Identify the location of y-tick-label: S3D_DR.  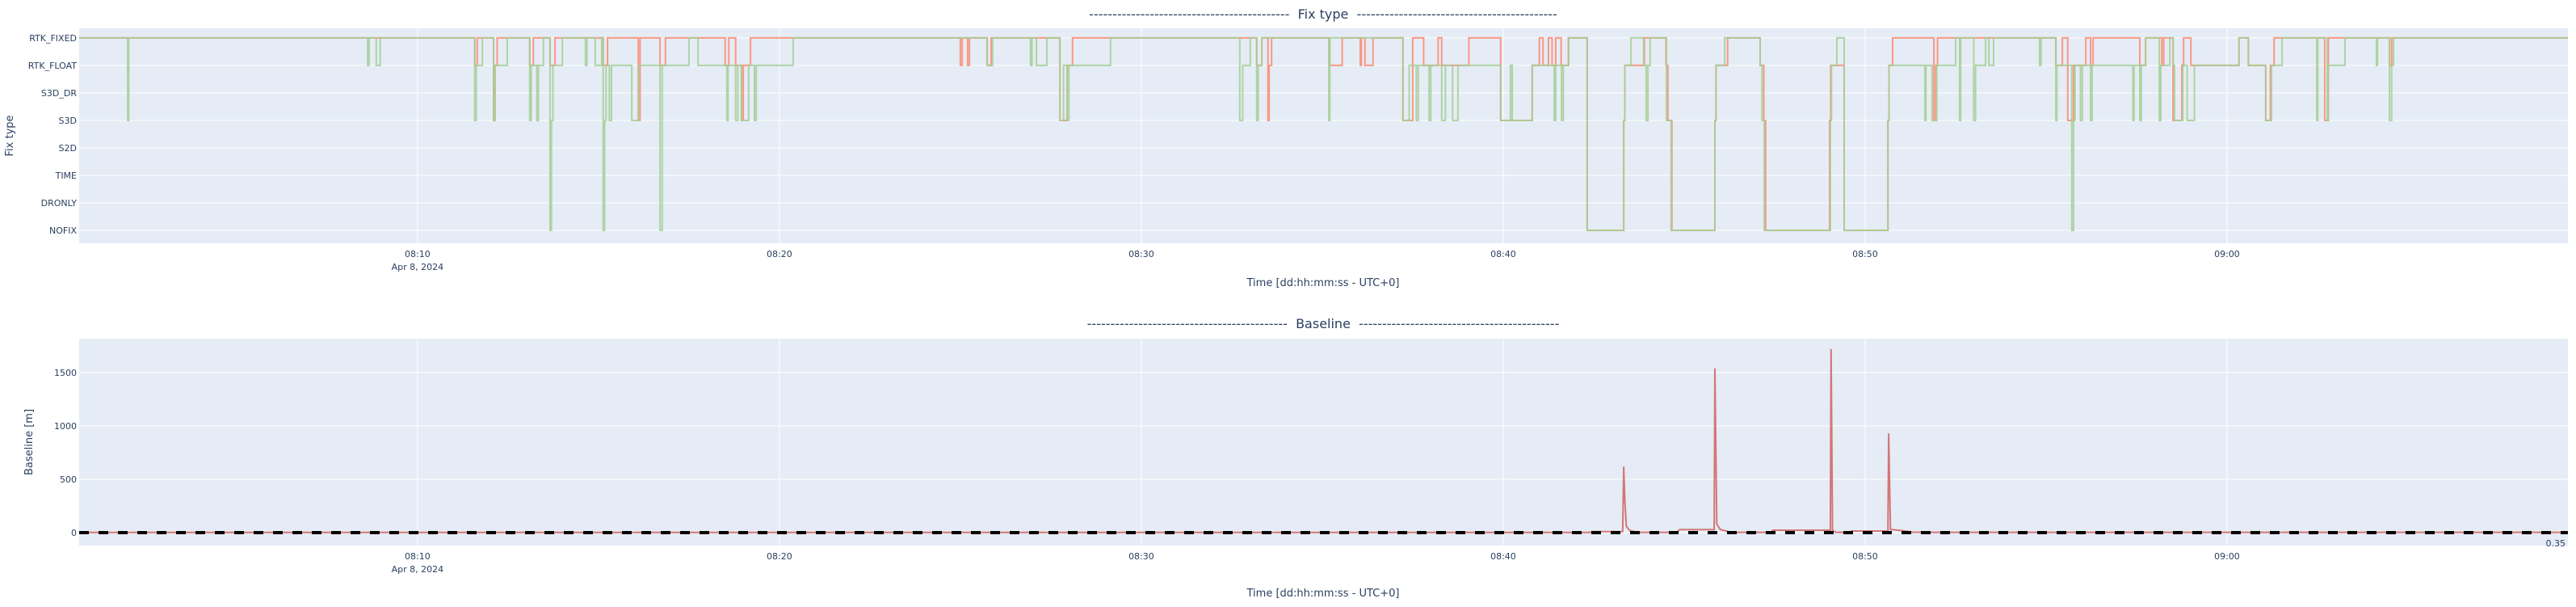
(59, 93).